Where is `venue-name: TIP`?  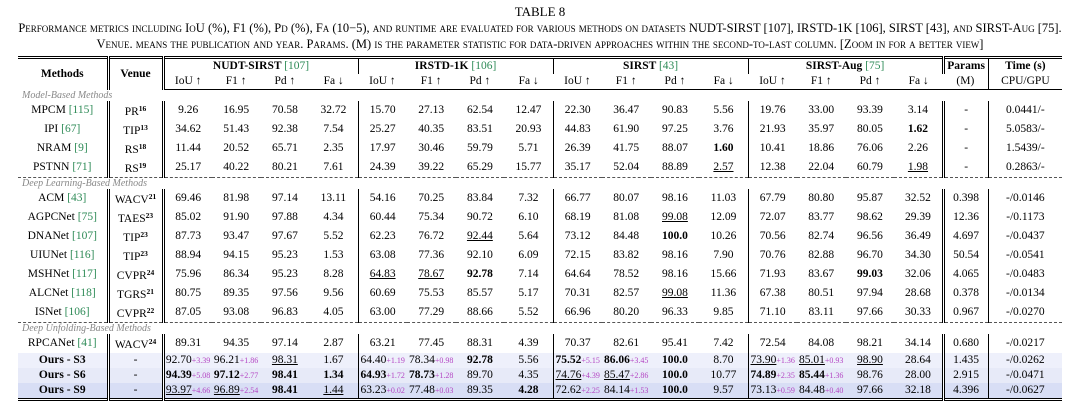
venue-name: TIP is located at coordinates (132, 257).